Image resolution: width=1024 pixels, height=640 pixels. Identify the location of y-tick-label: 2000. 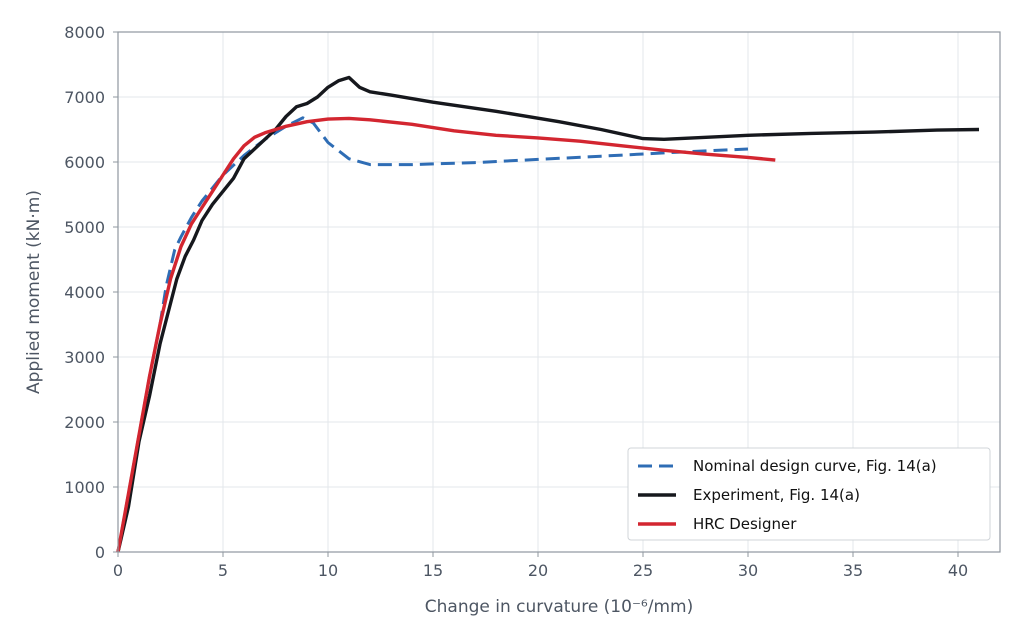
(84, 422).